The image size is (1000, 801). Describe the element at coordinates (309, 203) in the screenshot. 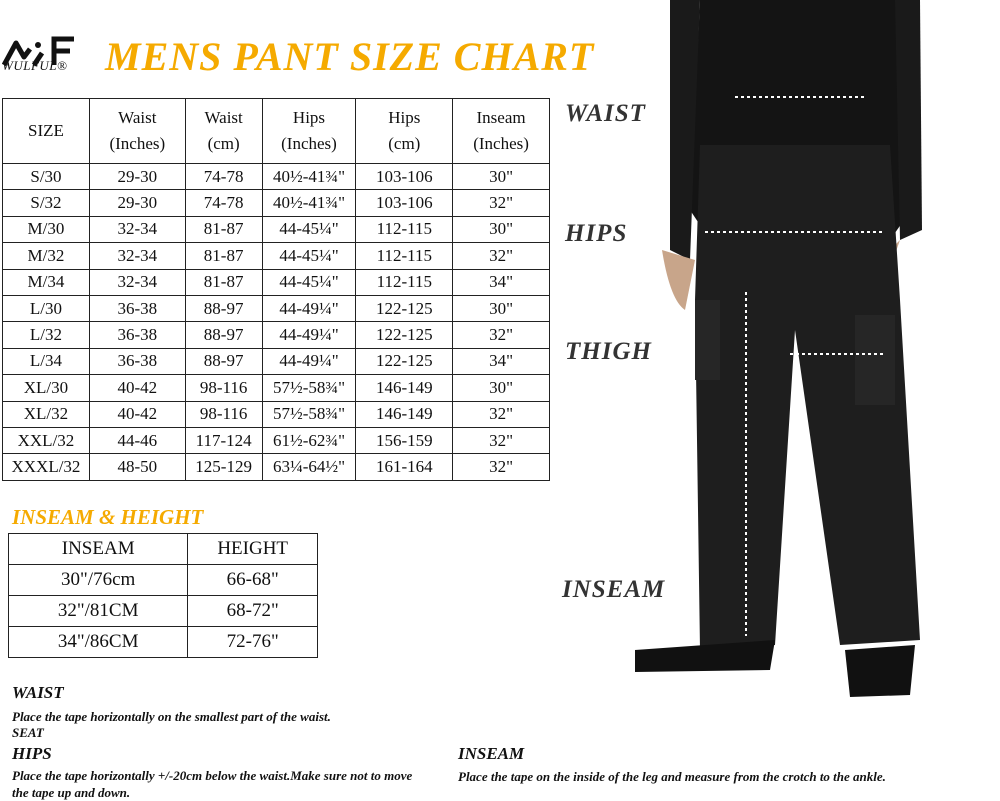

I see `table-cell: 40½-41¾"` at that location.